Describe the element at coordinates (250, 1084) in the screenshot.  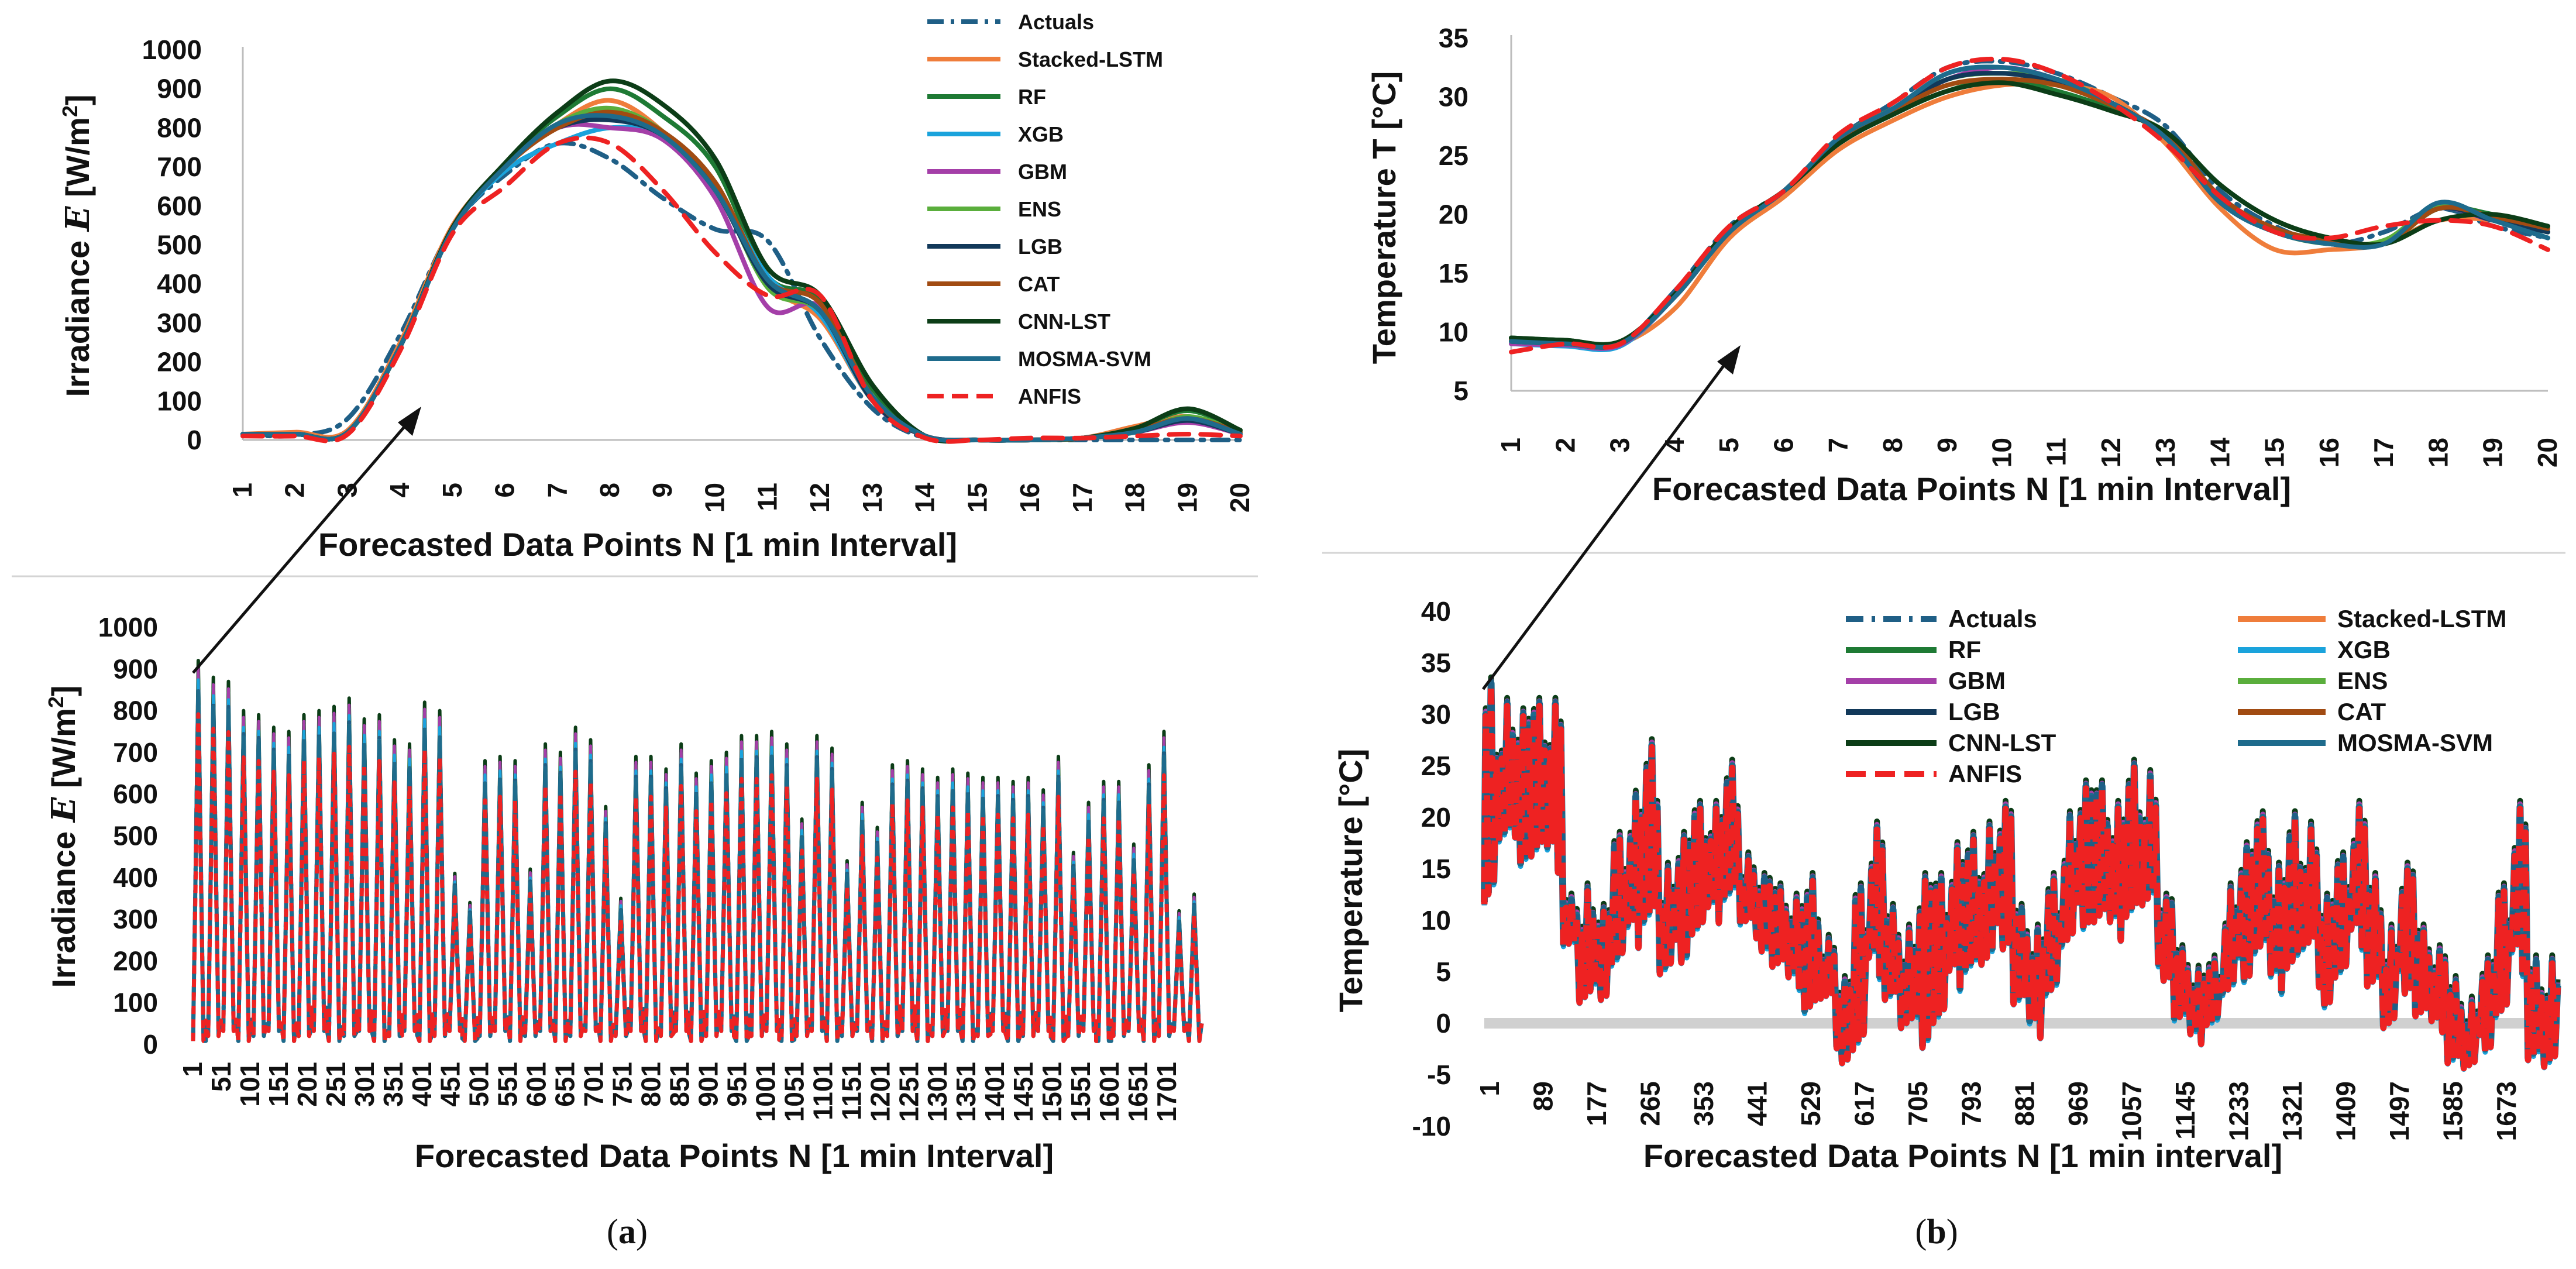
I see `x-tick-label: 101` at that location.